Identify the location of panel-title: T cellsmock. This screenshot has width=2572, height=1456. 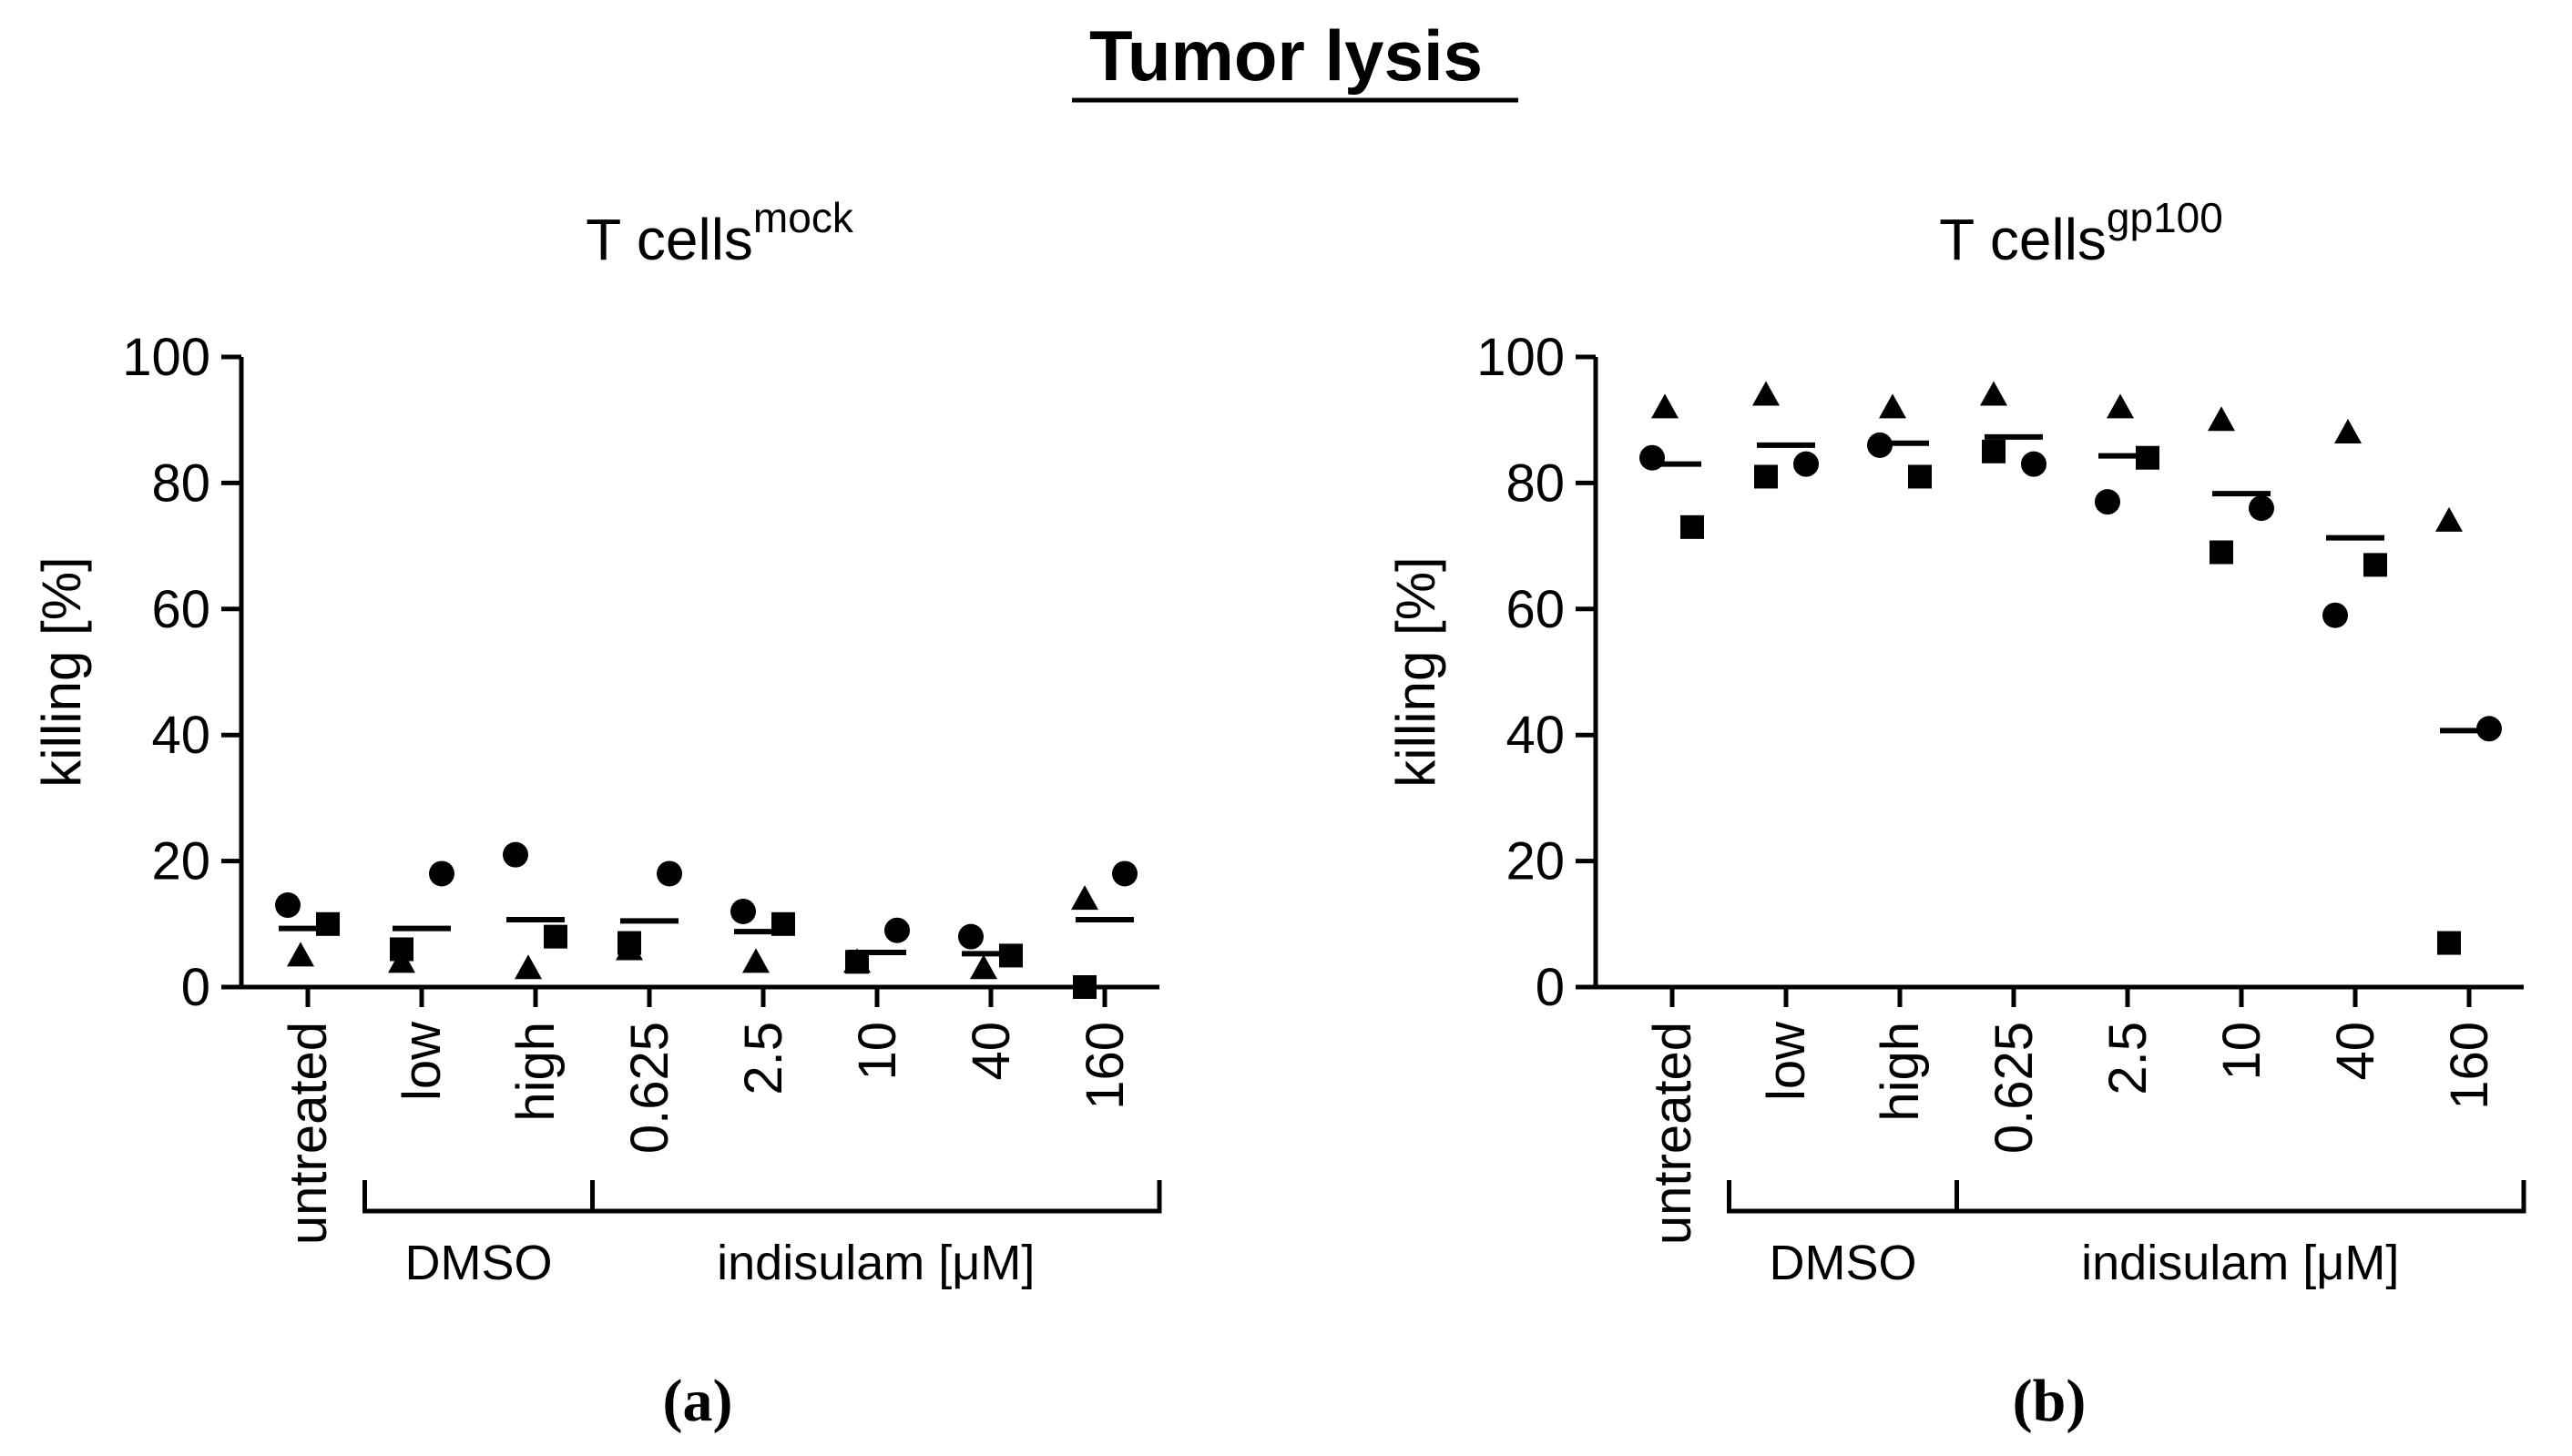
(720, 233).